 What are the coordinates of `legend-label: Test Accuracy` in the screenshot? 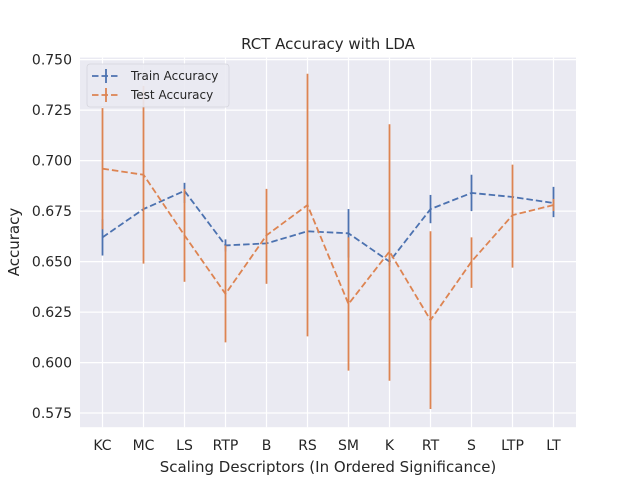 It's located at (171, 95).